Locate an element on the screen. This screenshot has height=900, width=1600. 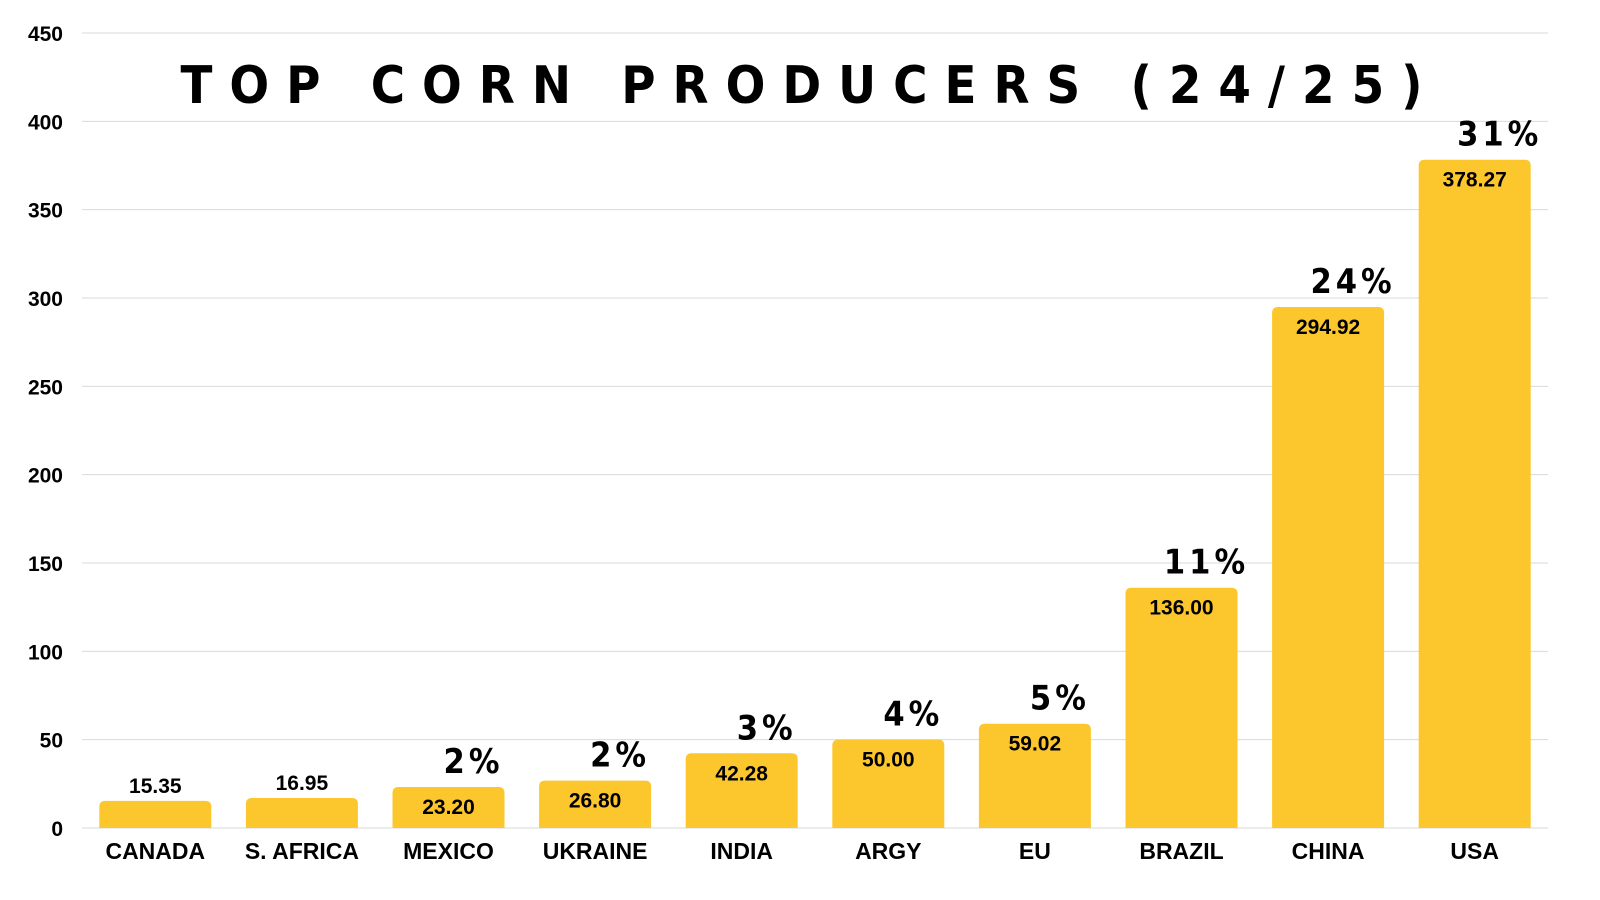
value-label: 26.80 is located at coordinates (595, 801).